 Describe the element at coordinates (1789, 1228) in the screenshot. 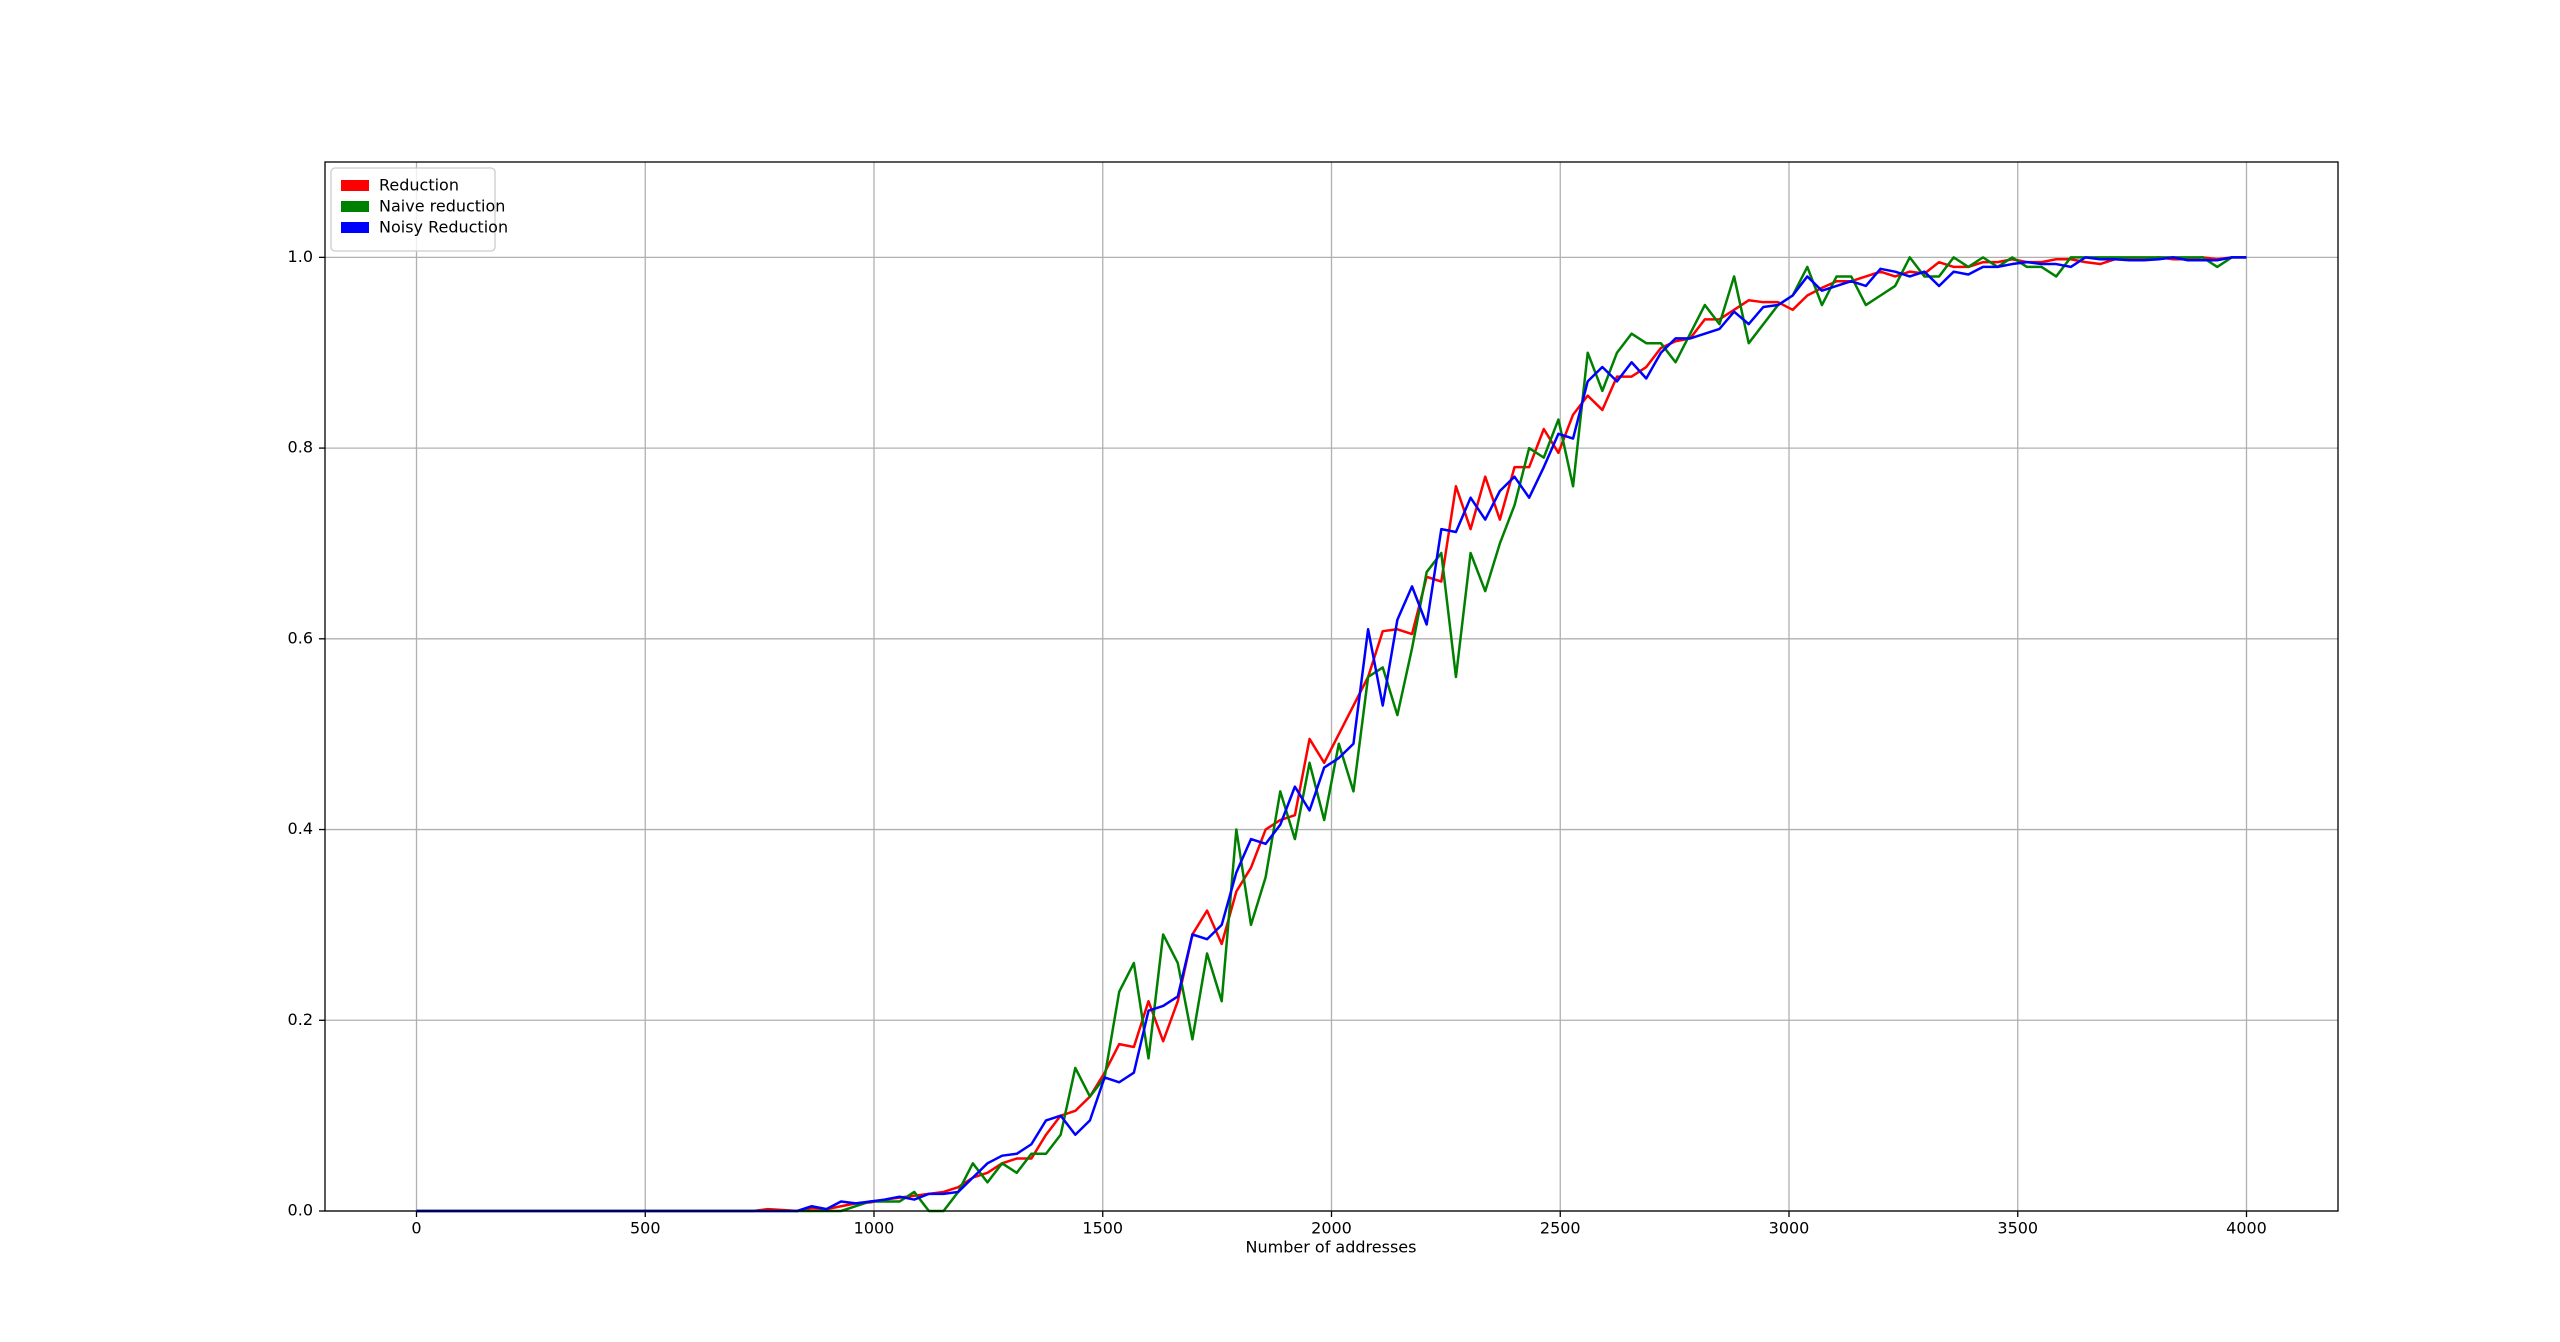

I see `x-tick-label: 3000` at that location.